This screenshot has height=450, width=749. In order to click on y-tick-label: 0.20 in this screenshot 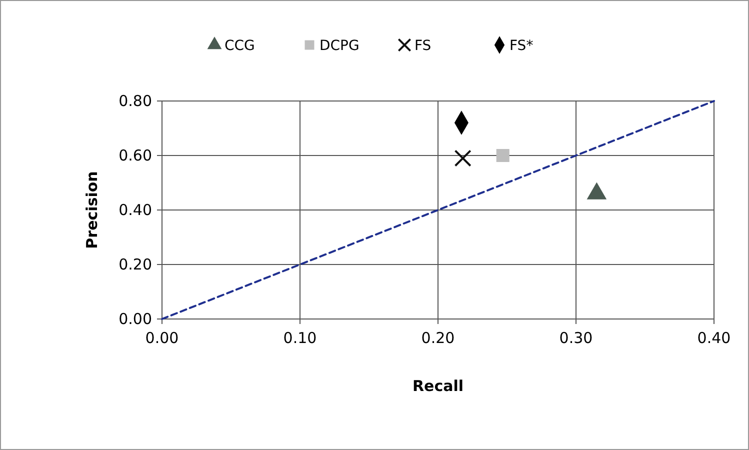, I will do `click(135, 265)`.